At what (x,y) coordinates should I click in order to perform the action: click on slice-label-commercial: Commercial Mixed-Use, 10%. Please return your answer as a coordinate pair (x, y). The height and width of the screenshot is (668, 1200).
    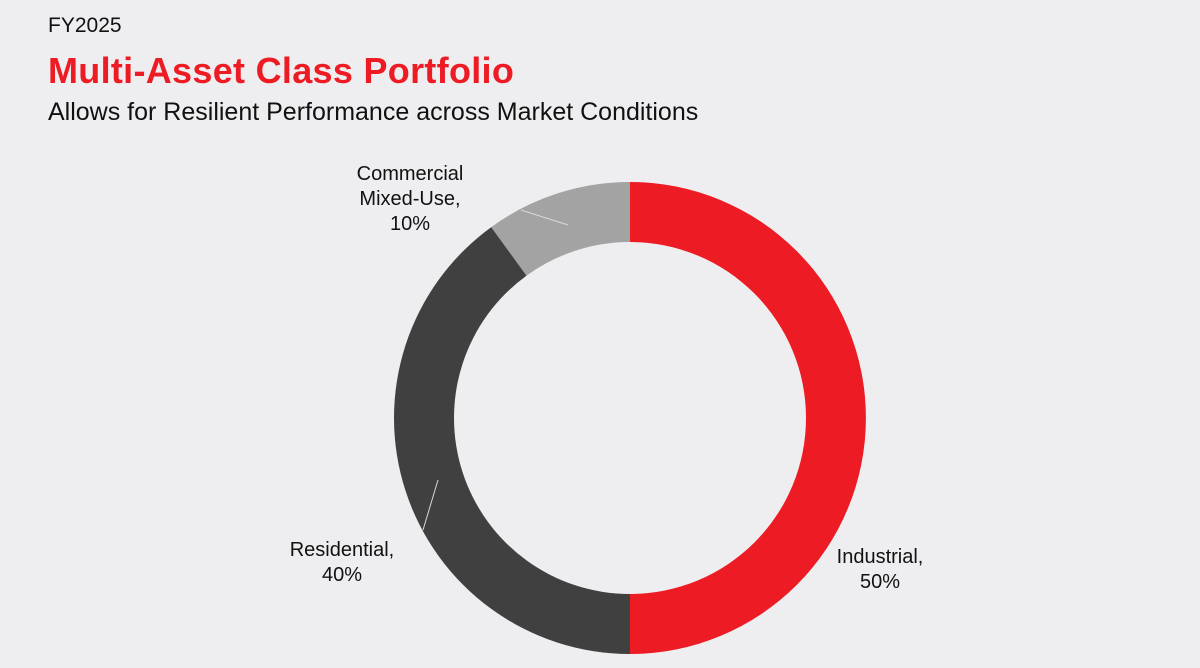
    Looking at the image, I should click on (410, 199).